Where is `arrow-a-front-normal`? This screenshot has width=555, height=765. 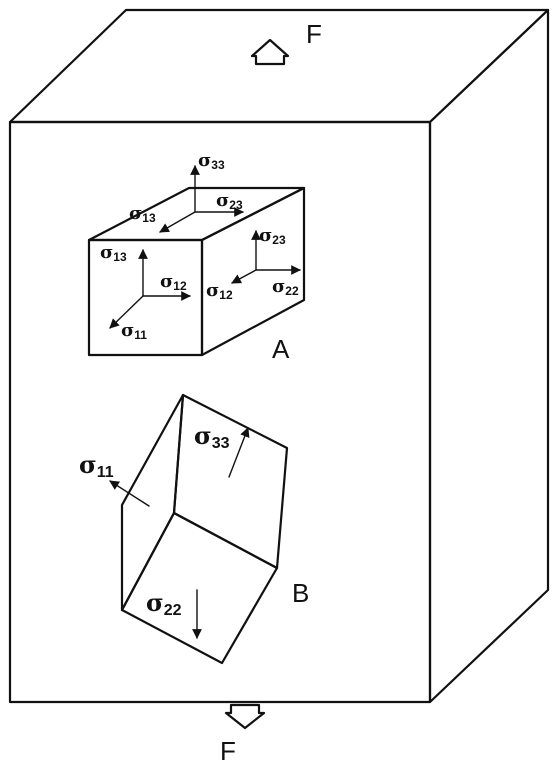
arrow-a-front-normal is located at coordinates (126, 312).